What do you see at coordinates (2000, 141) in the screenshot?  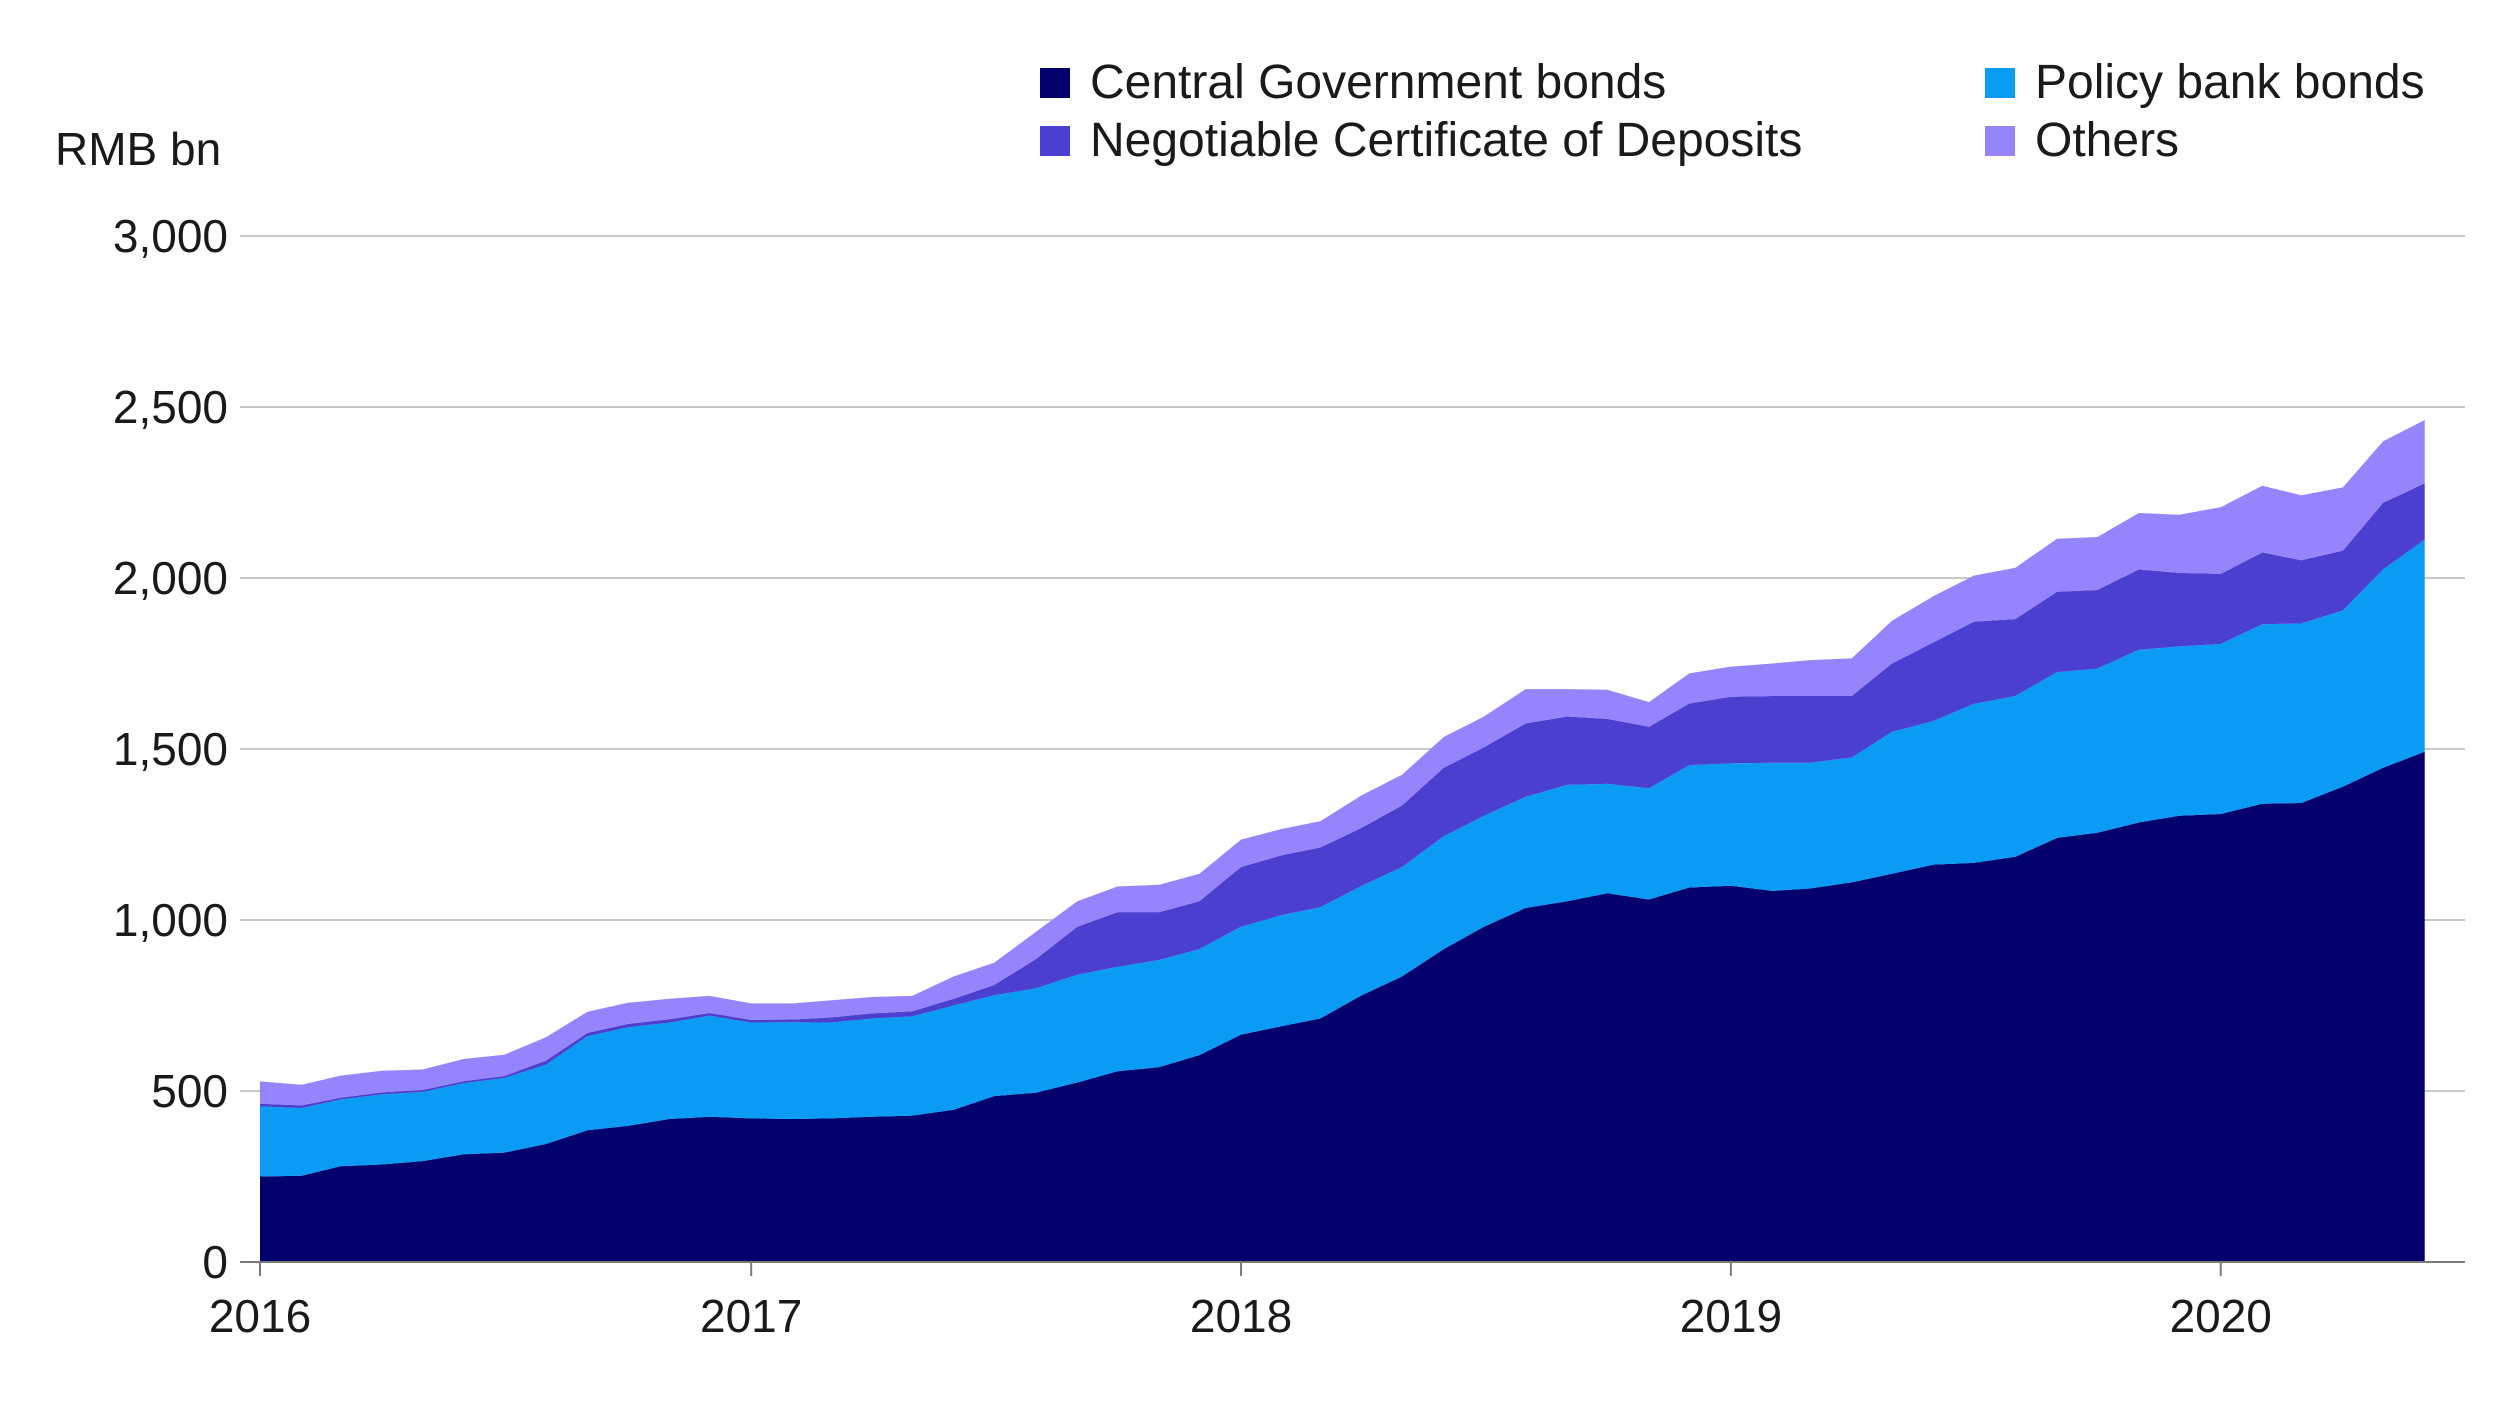 I see `legend-swatch-others` at bounding box center [2000, 141].